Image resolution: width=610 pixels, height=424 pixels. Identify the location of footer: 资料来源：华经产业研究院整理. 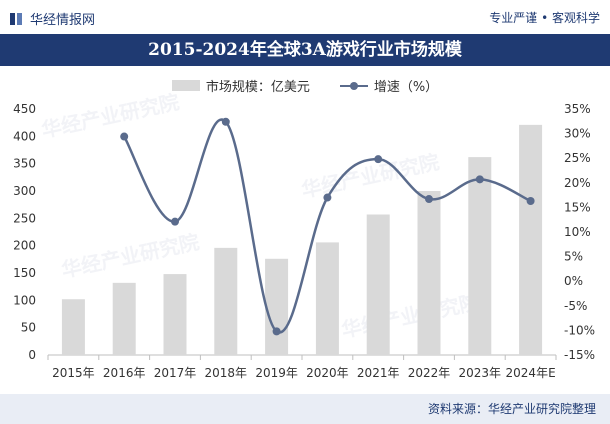
(305, 409).